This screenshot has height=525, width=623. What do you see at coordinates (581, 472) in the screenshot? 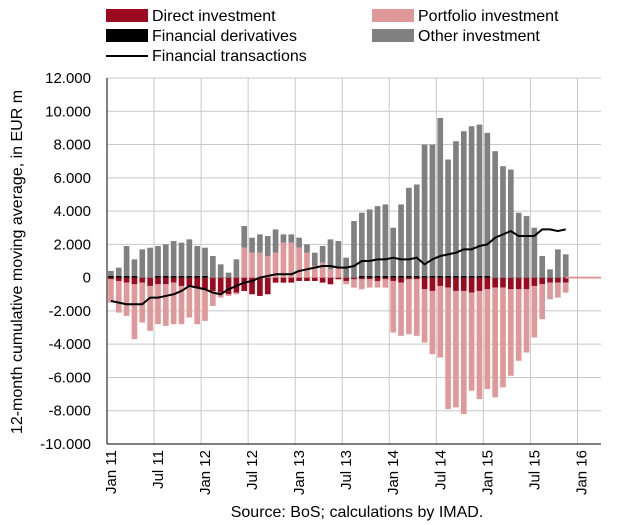
I see `x-tick-label-10: Jan 16` at bounding box center [581, 472].